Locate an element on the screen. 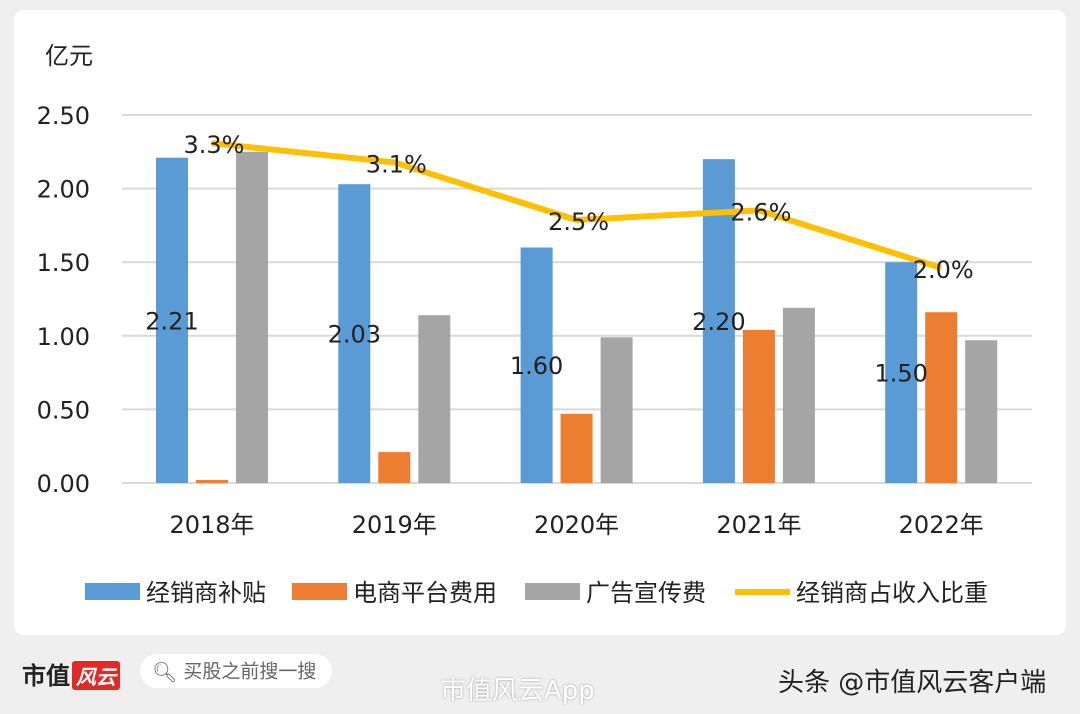 The height and width of the screenshot is (714, 1080). bar-data-label: 1.50 is located at coordinates (900, 374).